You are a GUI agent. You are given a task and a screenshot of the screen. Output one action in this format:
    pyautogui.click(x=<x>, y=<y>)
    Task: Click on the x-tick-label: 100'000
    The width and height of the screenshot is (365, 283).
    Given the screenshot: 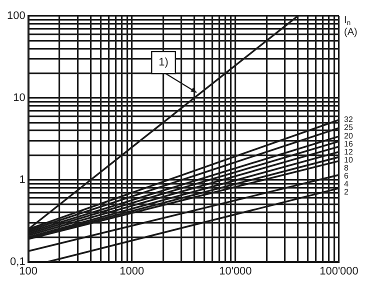 What is the action you would take?
    pyautogui.click(x=339, y=271)
    